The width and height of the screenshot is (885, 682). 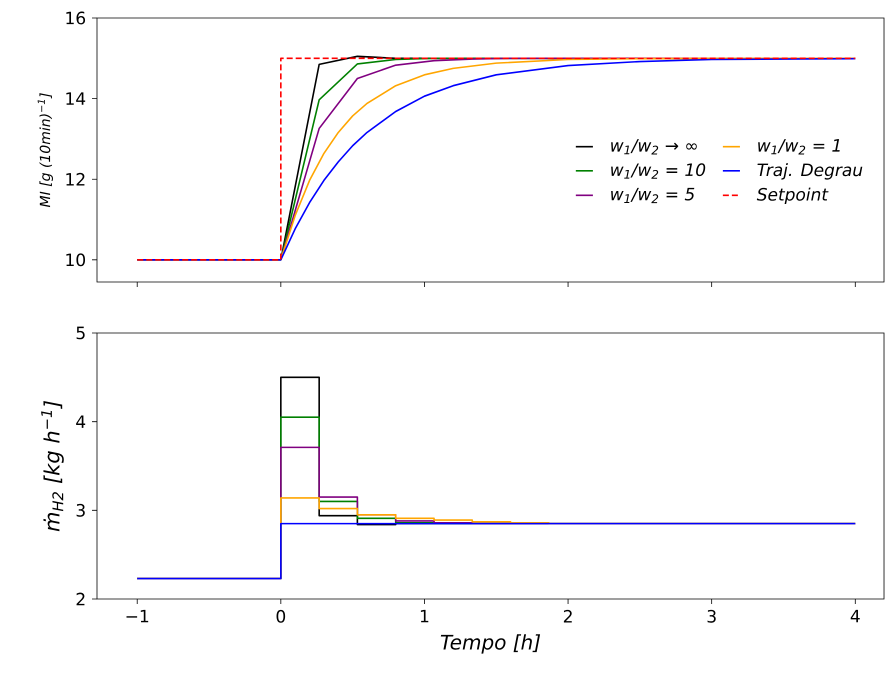 What do you see at coordinates (80, 510) in the screenshot?
I see `y-tick-label: 3` at bounding box center [80, 510].